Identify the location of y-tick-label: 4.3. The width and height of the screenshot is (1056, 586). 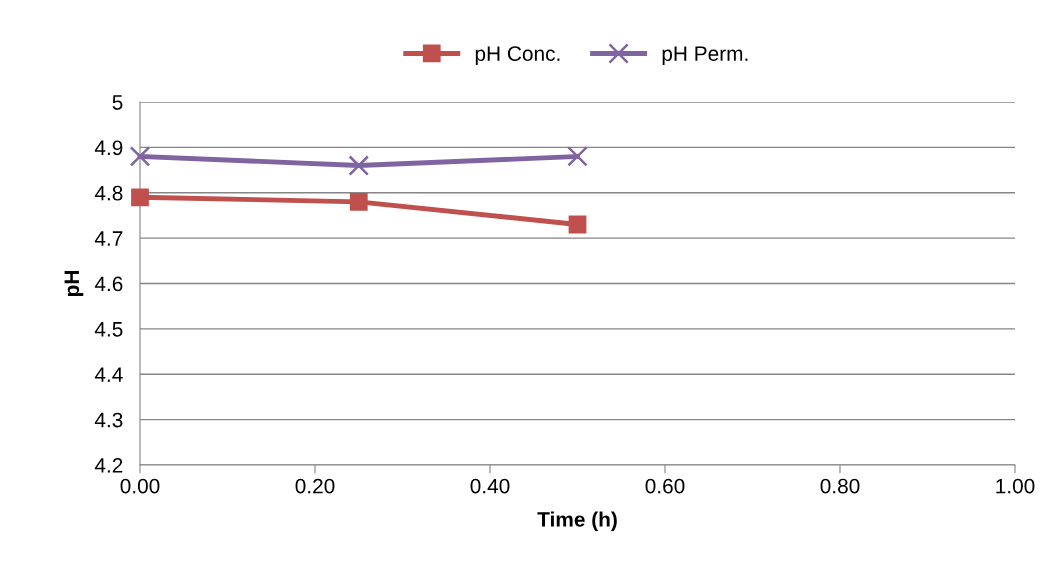
(108, 420).